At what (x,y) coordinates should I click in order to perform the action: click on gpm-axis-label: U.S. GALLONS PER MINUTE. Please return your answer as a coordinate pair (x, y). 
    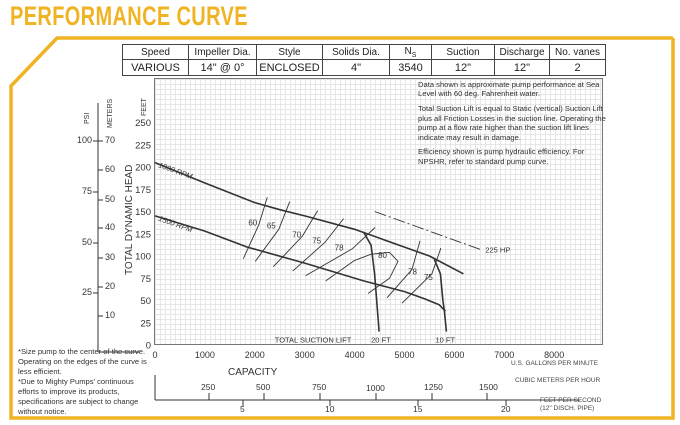
    Looking at the image, I should click on (555, 363).